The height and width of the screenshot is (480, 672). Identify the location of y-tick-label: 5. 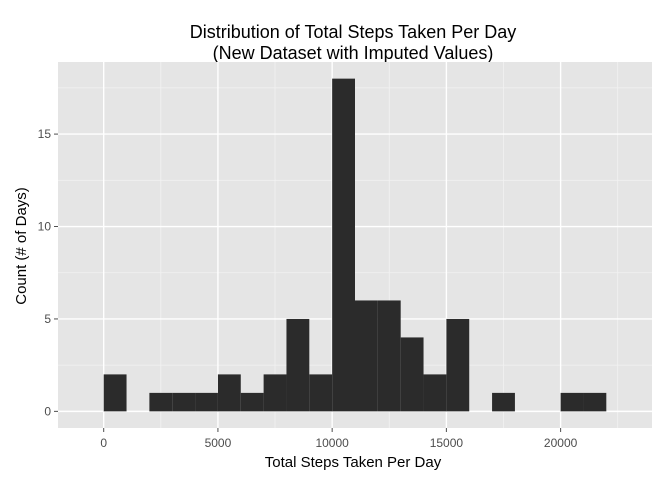
(47, 319).